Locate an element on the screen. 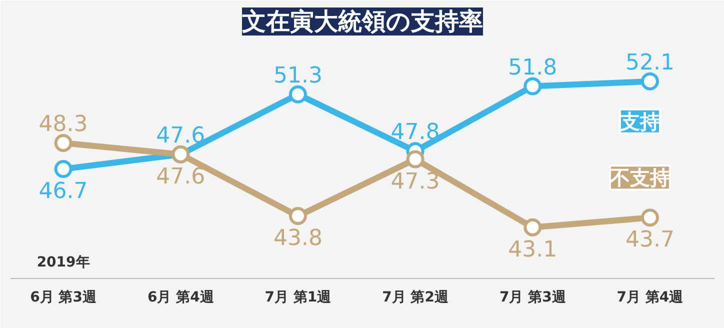 The image size is (724, 328). data-label: 51.3 is located at coordinates (297, 75).